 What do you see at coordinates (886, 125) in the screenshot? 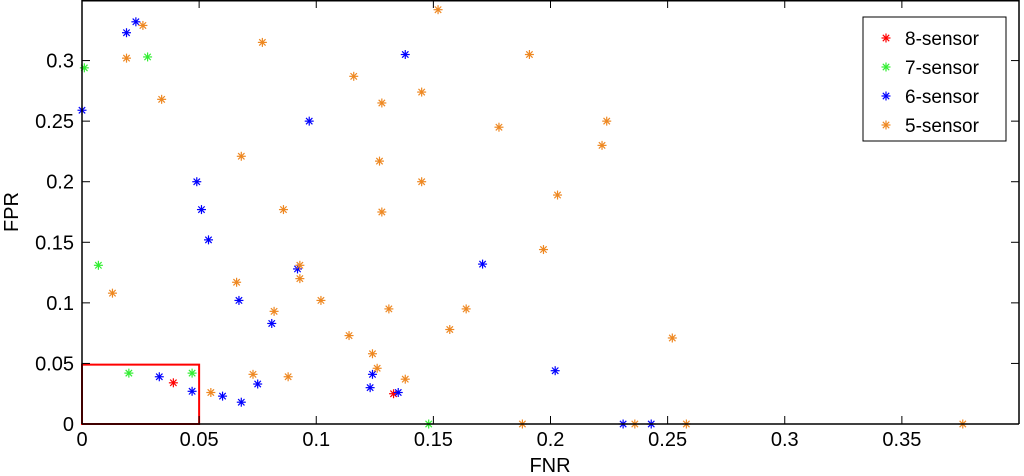
I see `legend-marker-5-sensor` at bounding box center [886, 125].